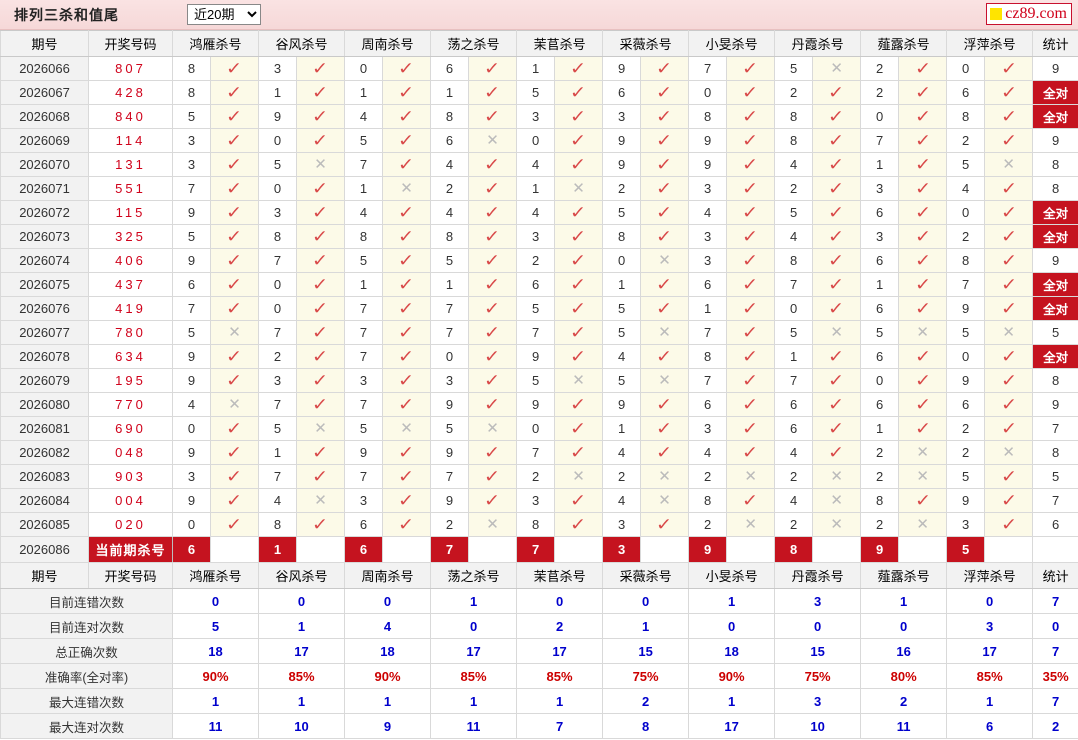 This screenshot has width=1078, height=740. Describe the element at coordinates (215, 626) in the screenshot. I see `footer-stat-value-2-1: 5` at that location.